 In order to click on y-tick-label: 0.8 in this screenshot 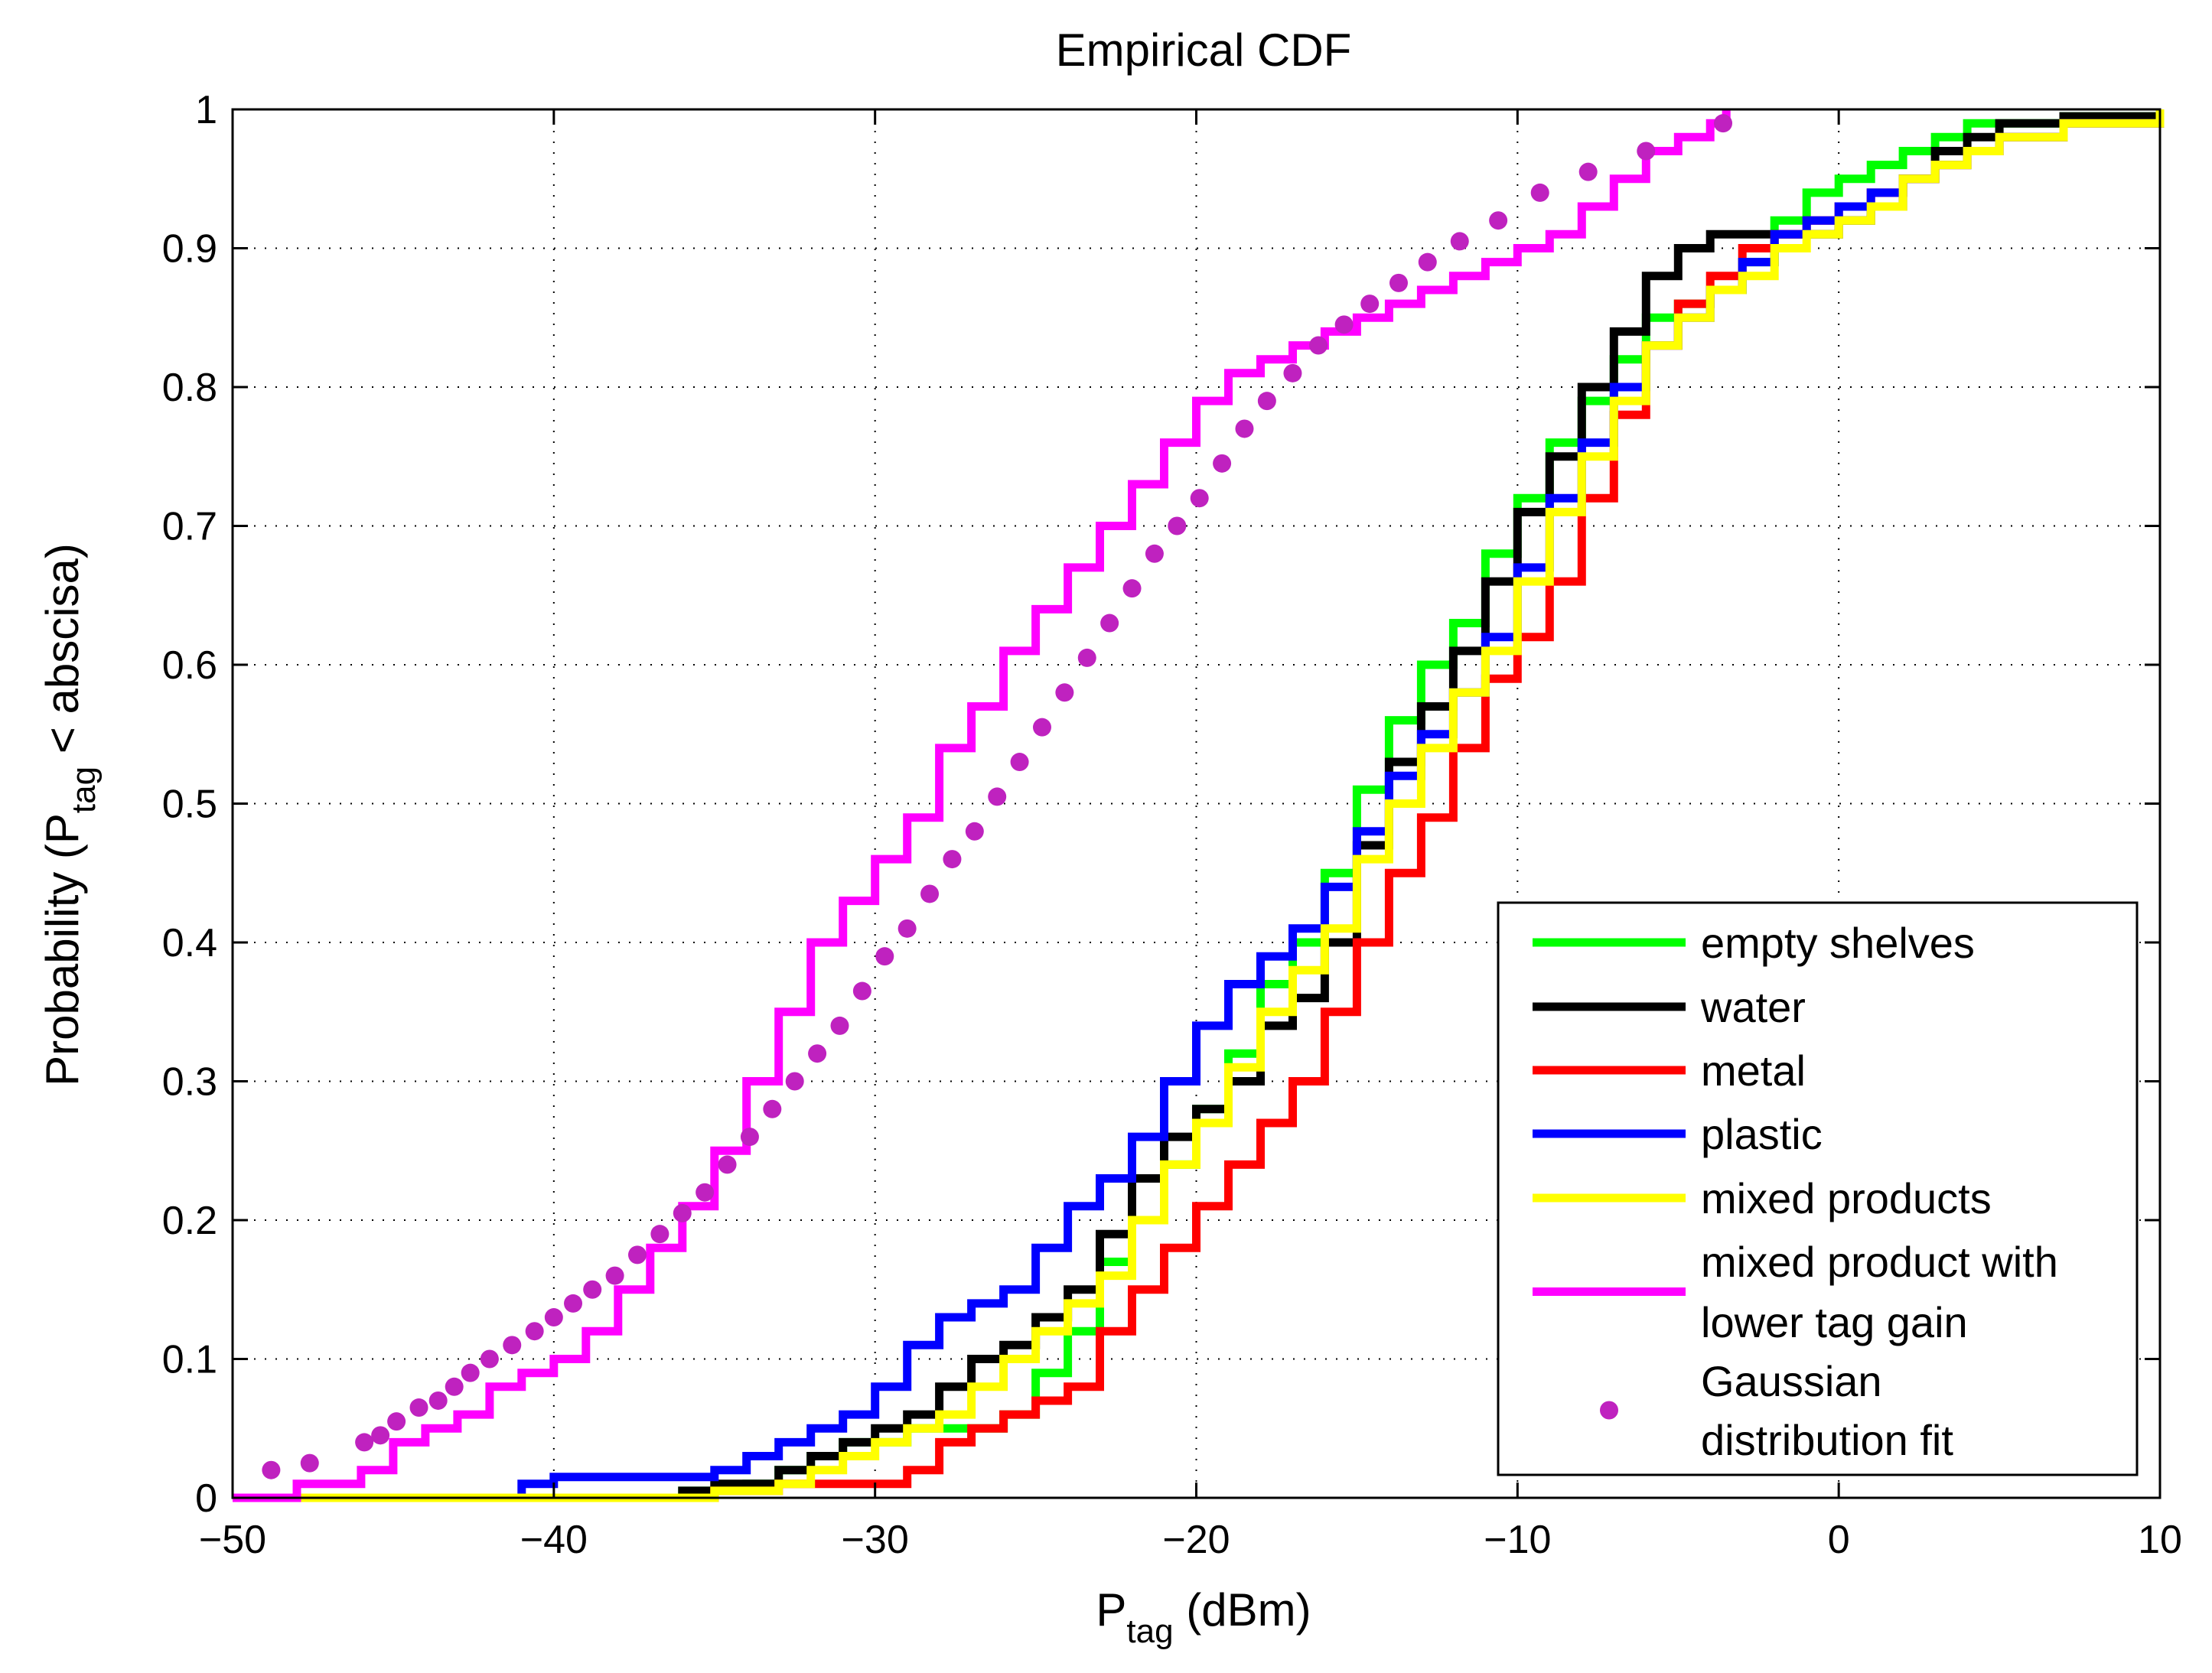, I will do `click(189, 388)`.